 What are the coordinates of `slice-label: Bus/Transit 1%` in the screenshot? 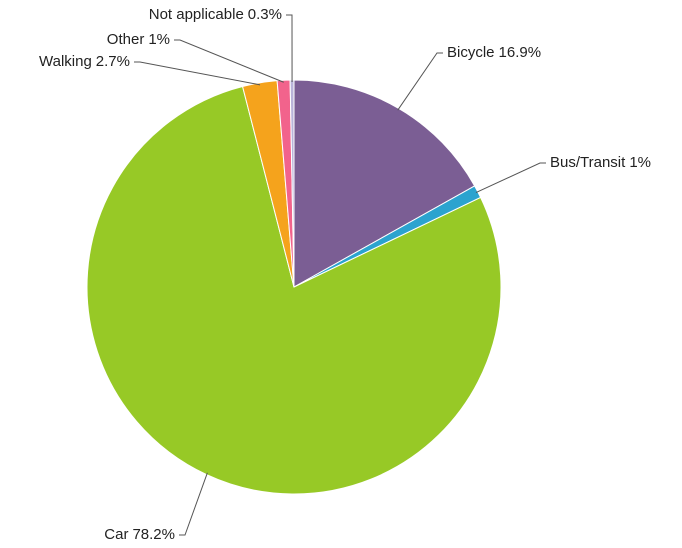 It's located at (600, 162).